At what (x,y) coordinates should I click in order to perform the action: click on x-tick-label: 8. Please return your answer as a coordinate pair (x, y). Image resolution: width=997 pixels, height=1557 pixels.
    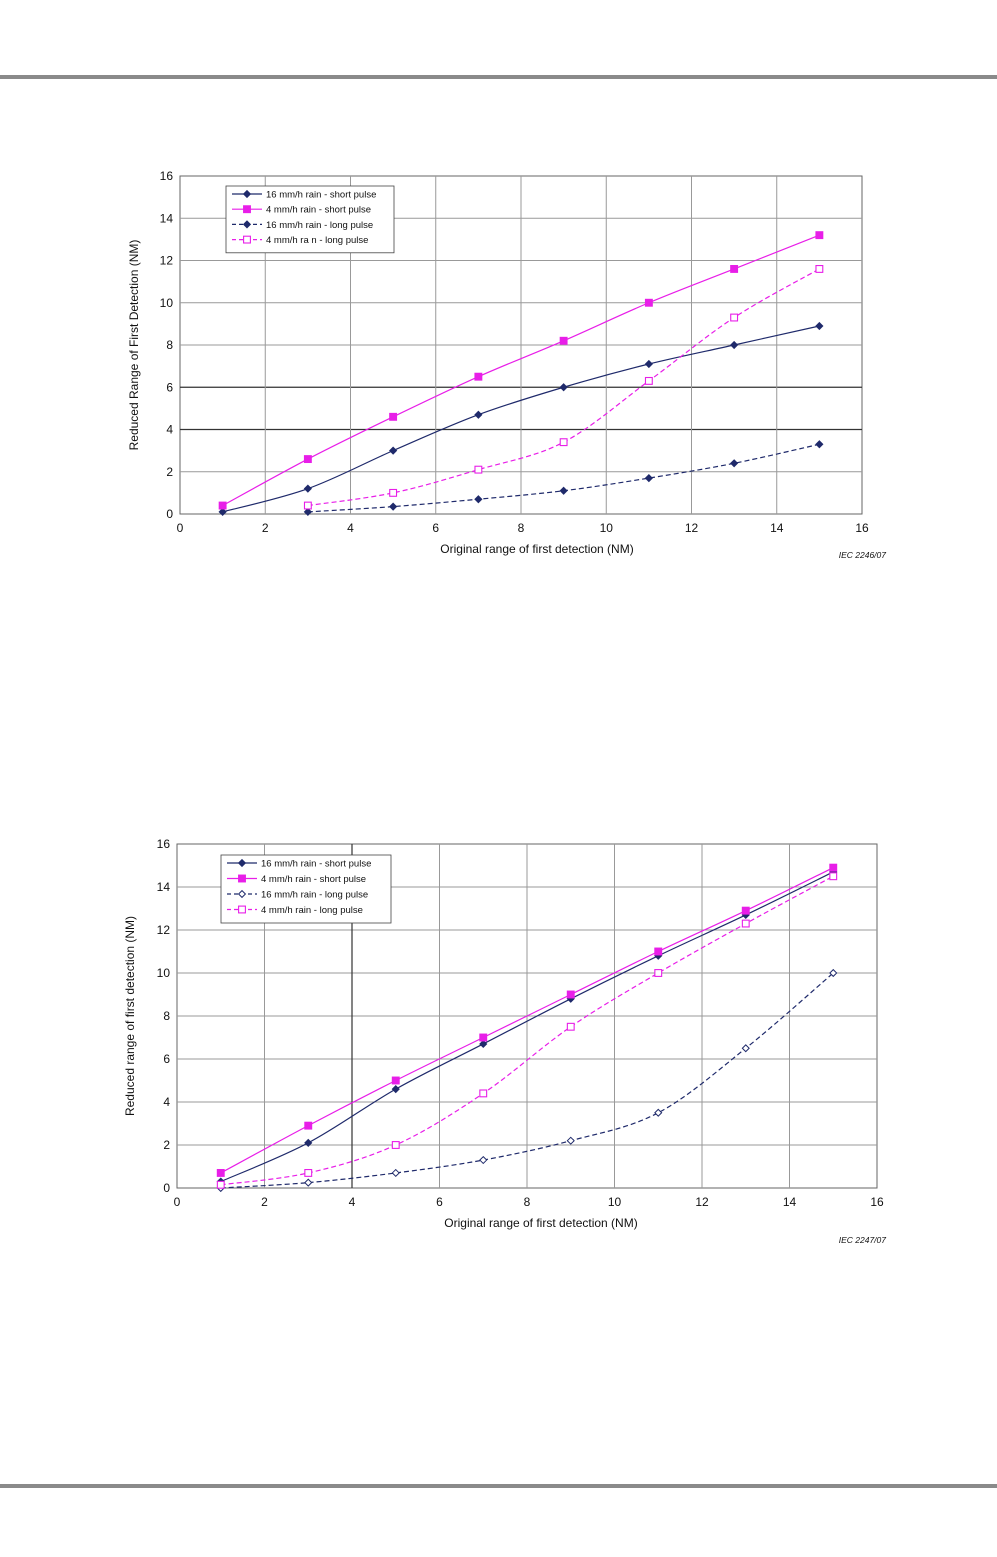
    Looking at the image, I should click on (527, 1202).